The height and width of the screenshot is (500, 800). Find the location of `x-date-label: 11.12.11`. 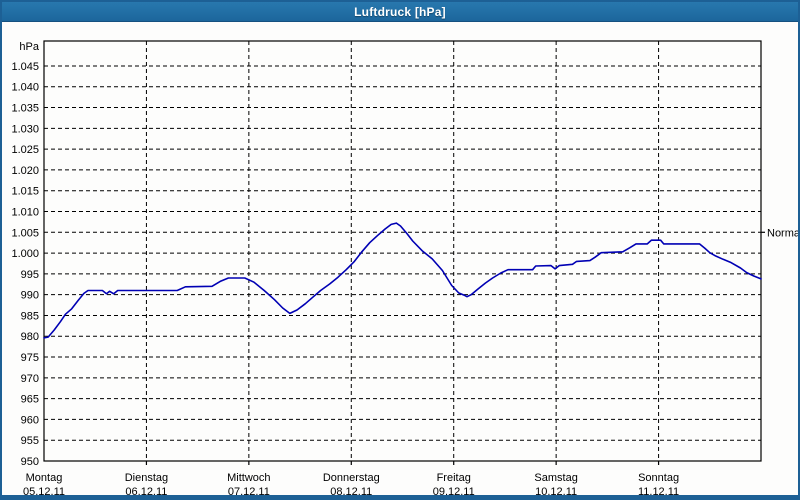

x-date-label: 11.12.11 is located at coordinates (658, 490).